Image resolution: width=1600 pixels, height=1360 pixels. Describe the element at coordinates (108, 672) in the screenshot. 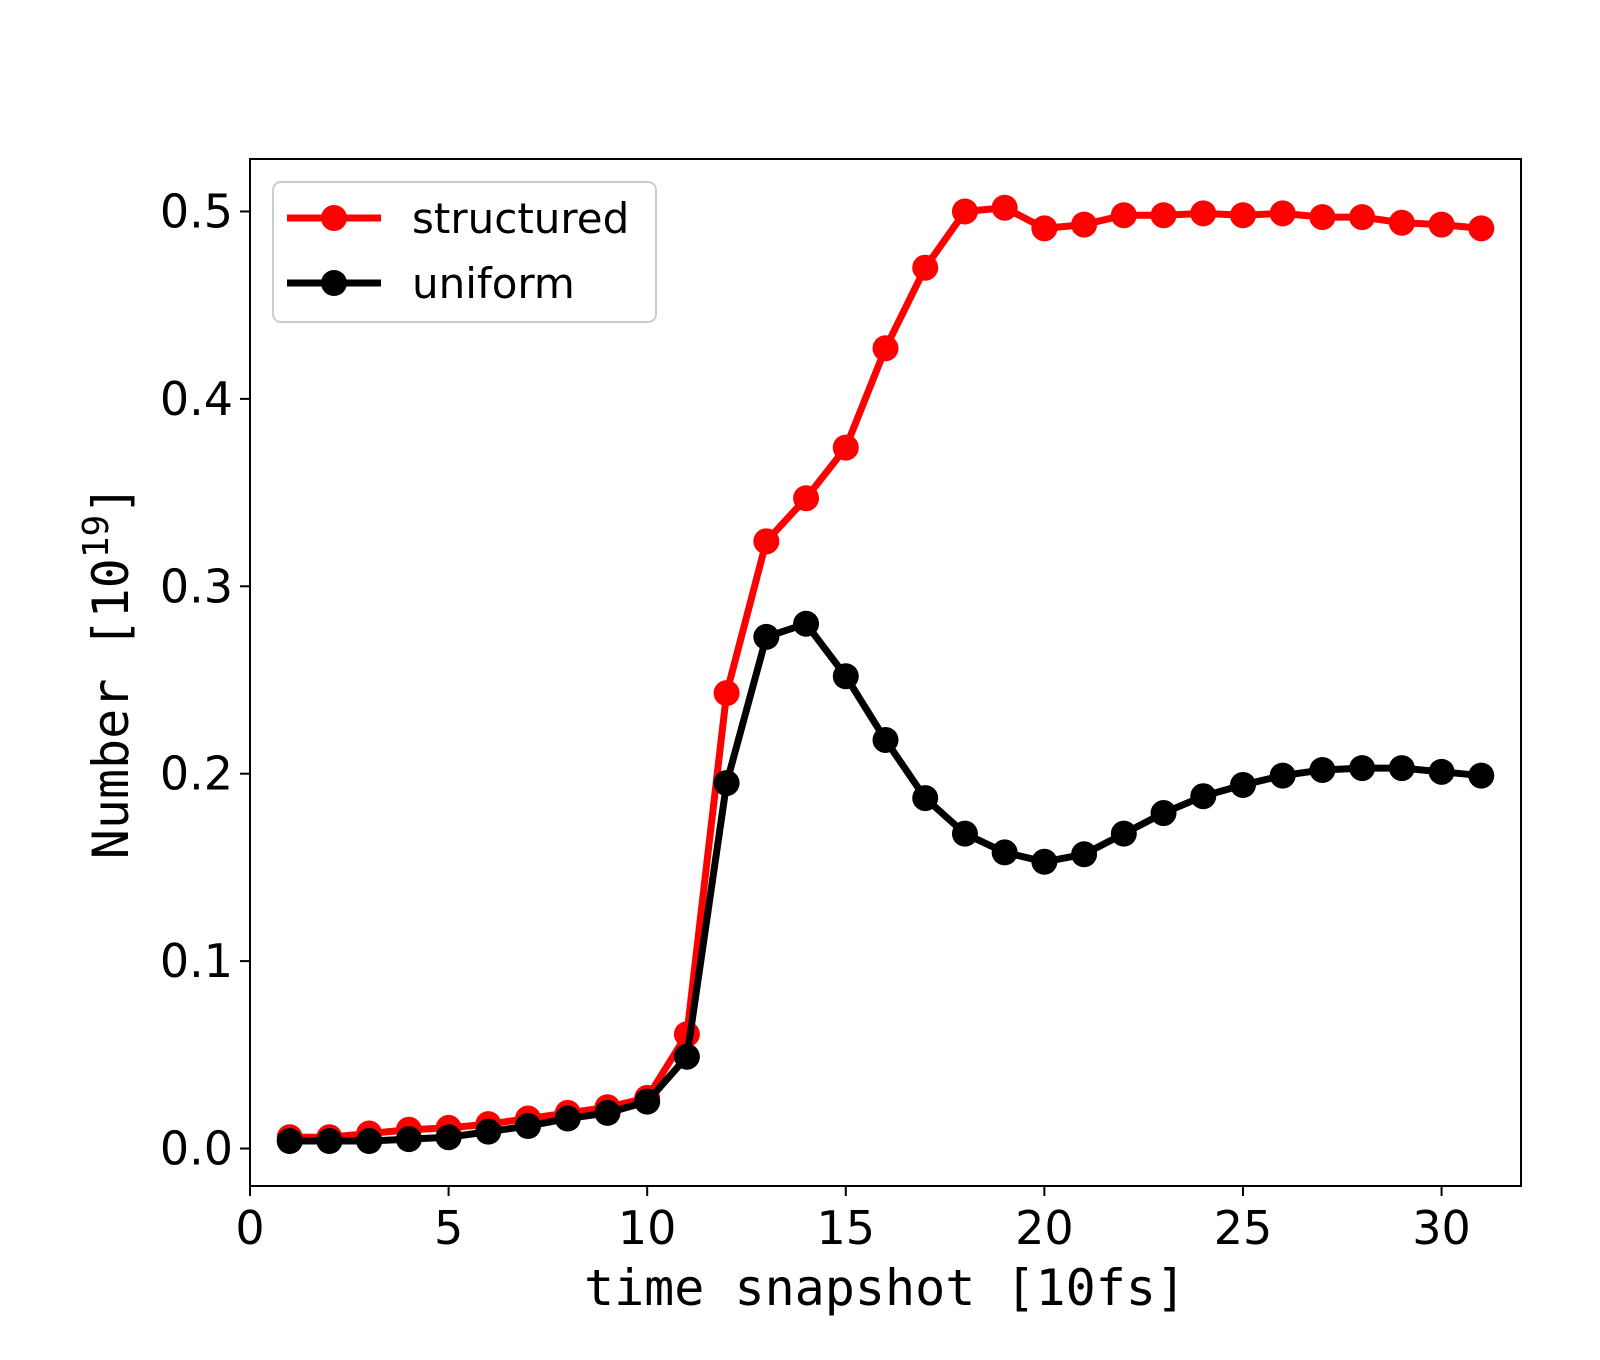

I see `y-axis-label: Number [1019]` at that location.